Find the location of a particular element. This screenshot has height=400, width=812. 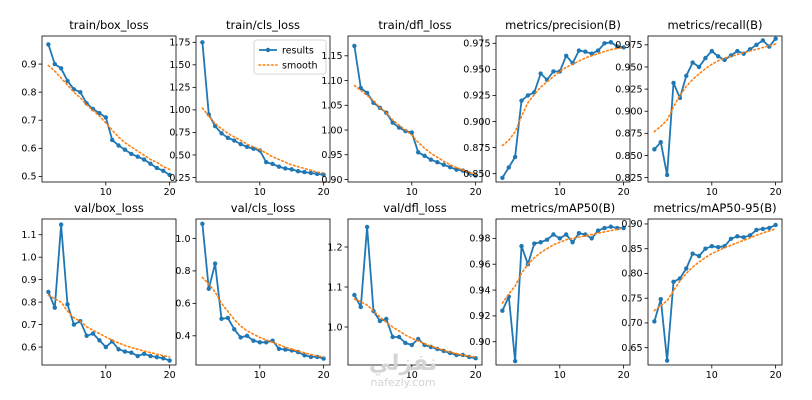

y-tick-label: 1.00 is located at coordinates (179, 110).